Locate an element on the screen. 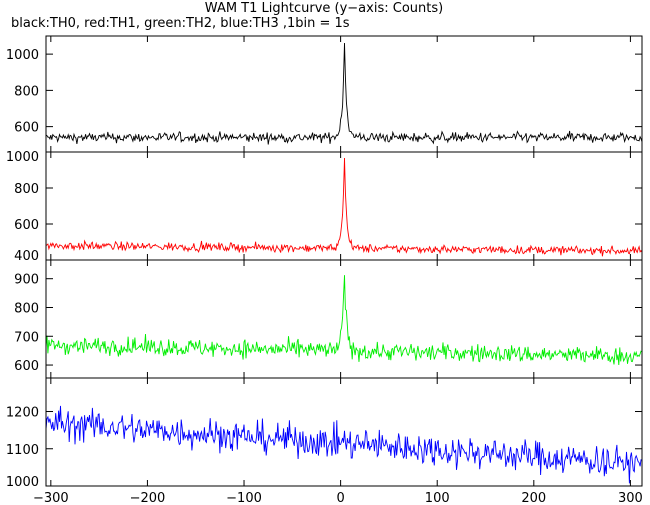  x-tick-label: 200 is located at coordinates (533, 498).